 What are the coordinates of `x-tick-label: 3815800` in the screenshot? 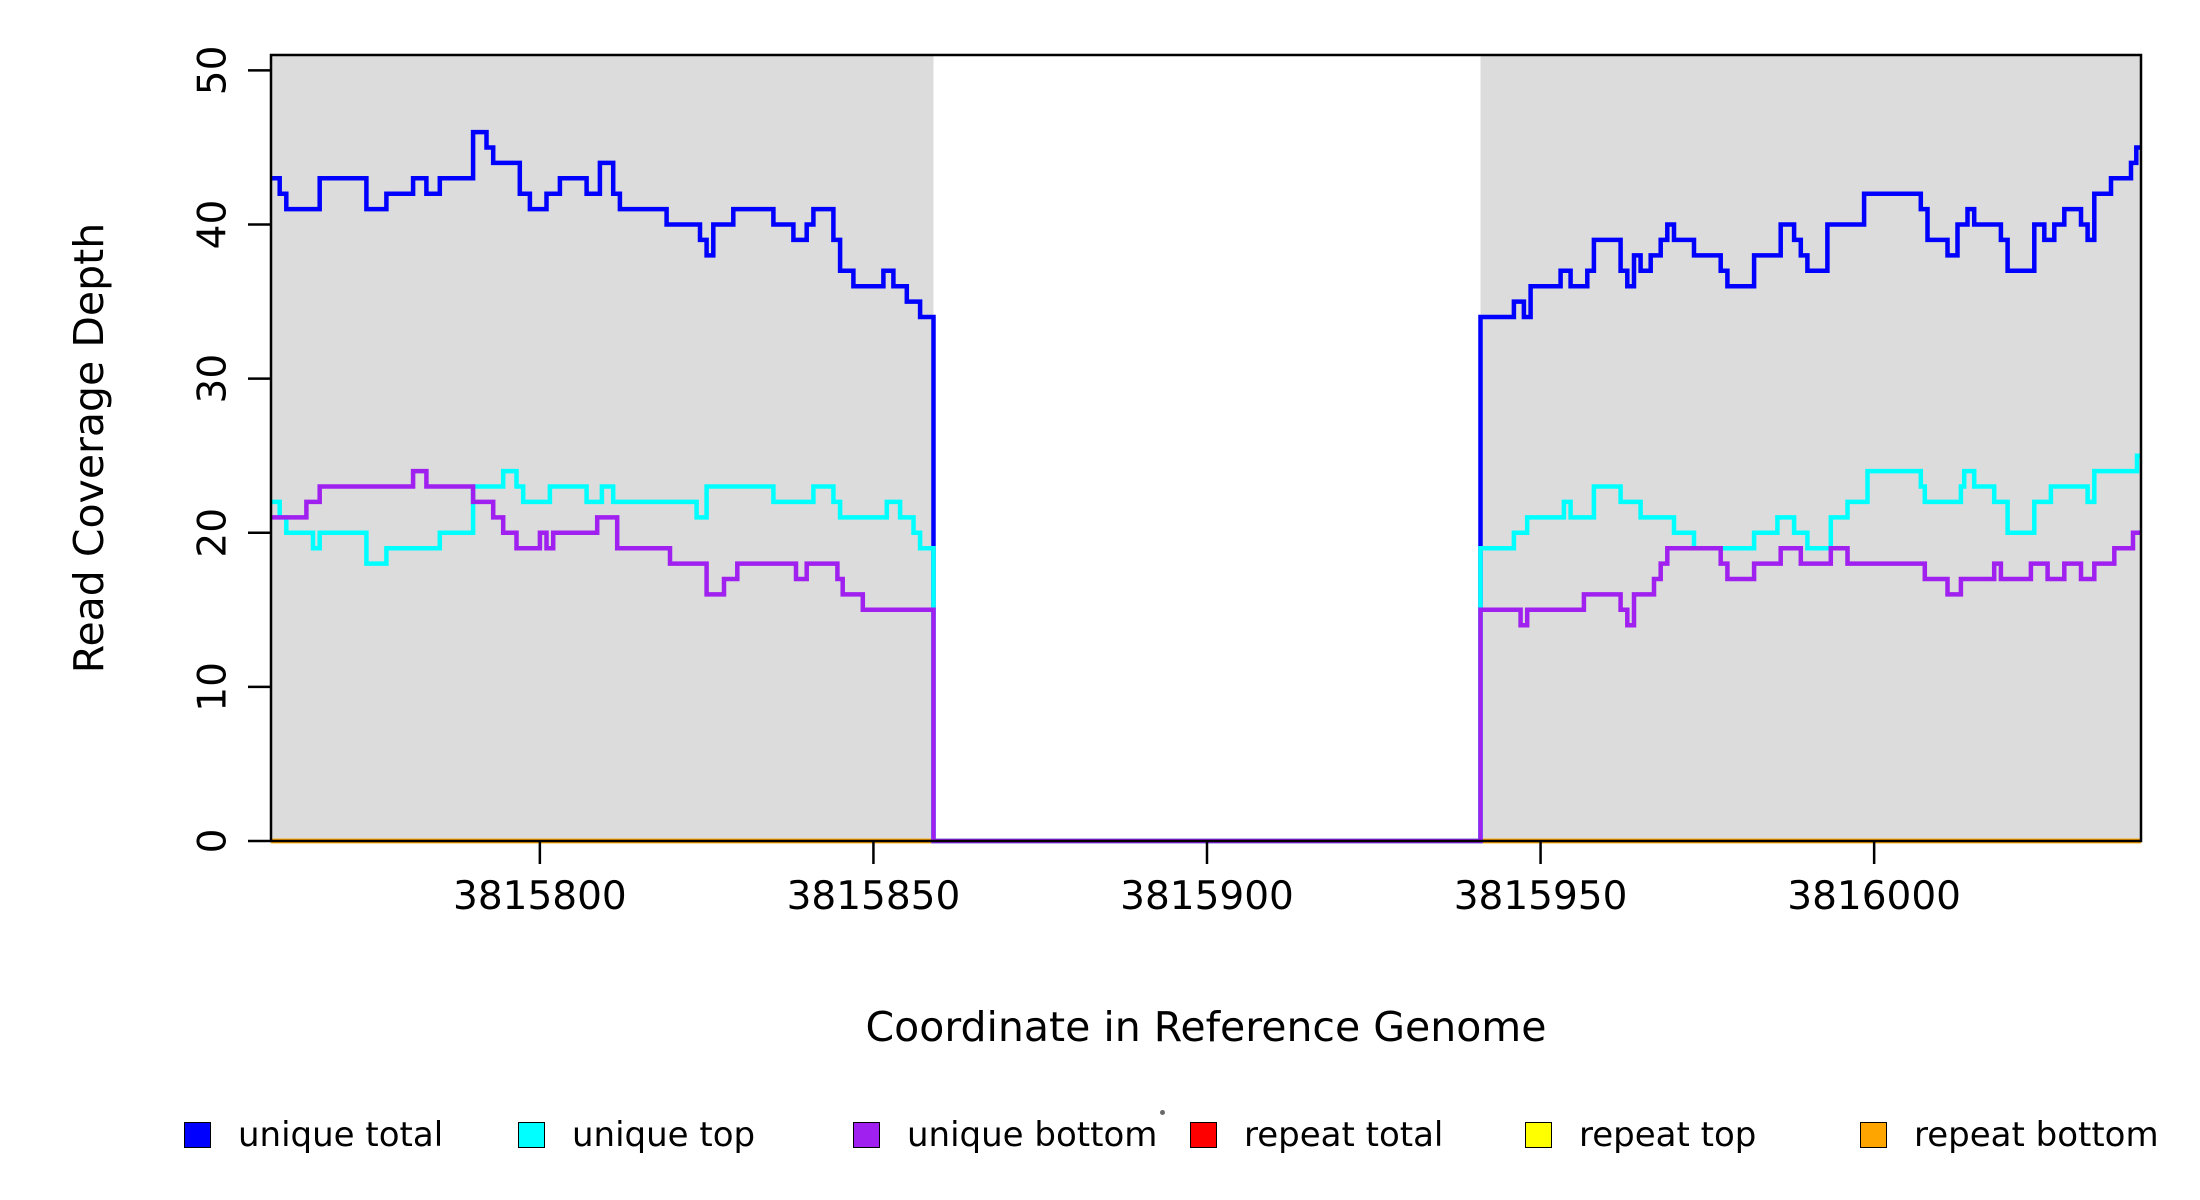 It's located at (540, 896).